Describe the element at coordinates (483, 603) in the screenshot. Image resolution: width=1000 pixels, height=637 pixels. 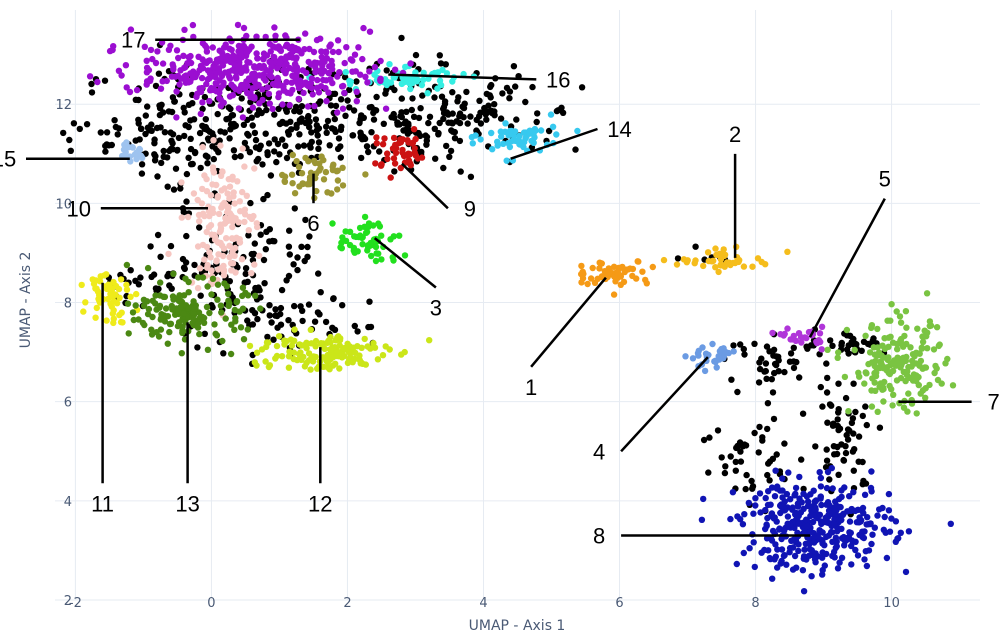
I see `x-tick-label: 4` at that location.